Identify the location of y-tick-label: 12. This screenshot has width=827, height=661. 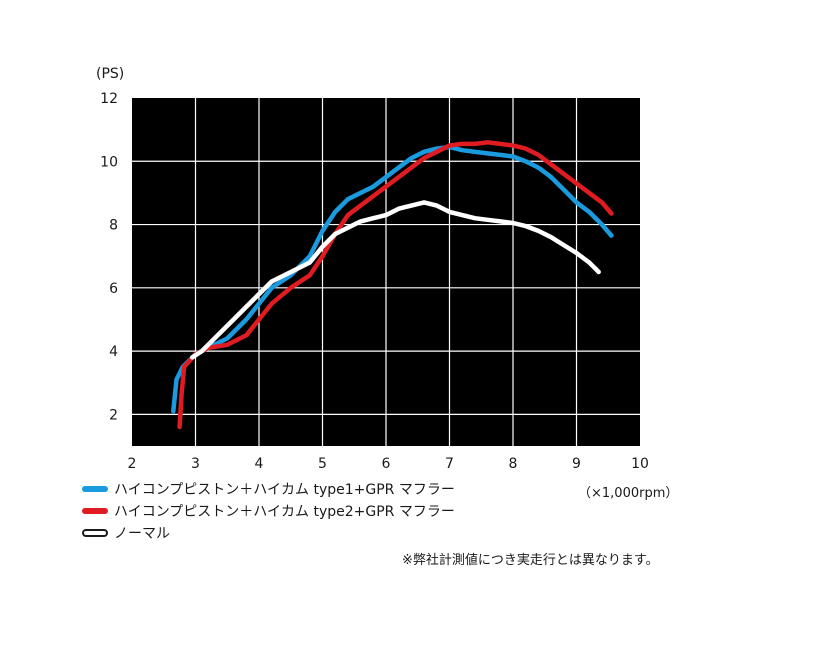
(109, 99).